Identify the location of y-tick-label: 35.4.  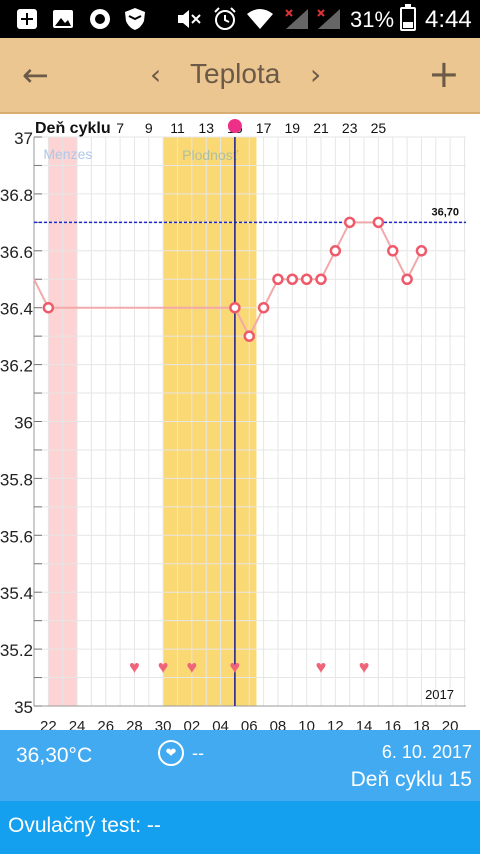
(16, 593).